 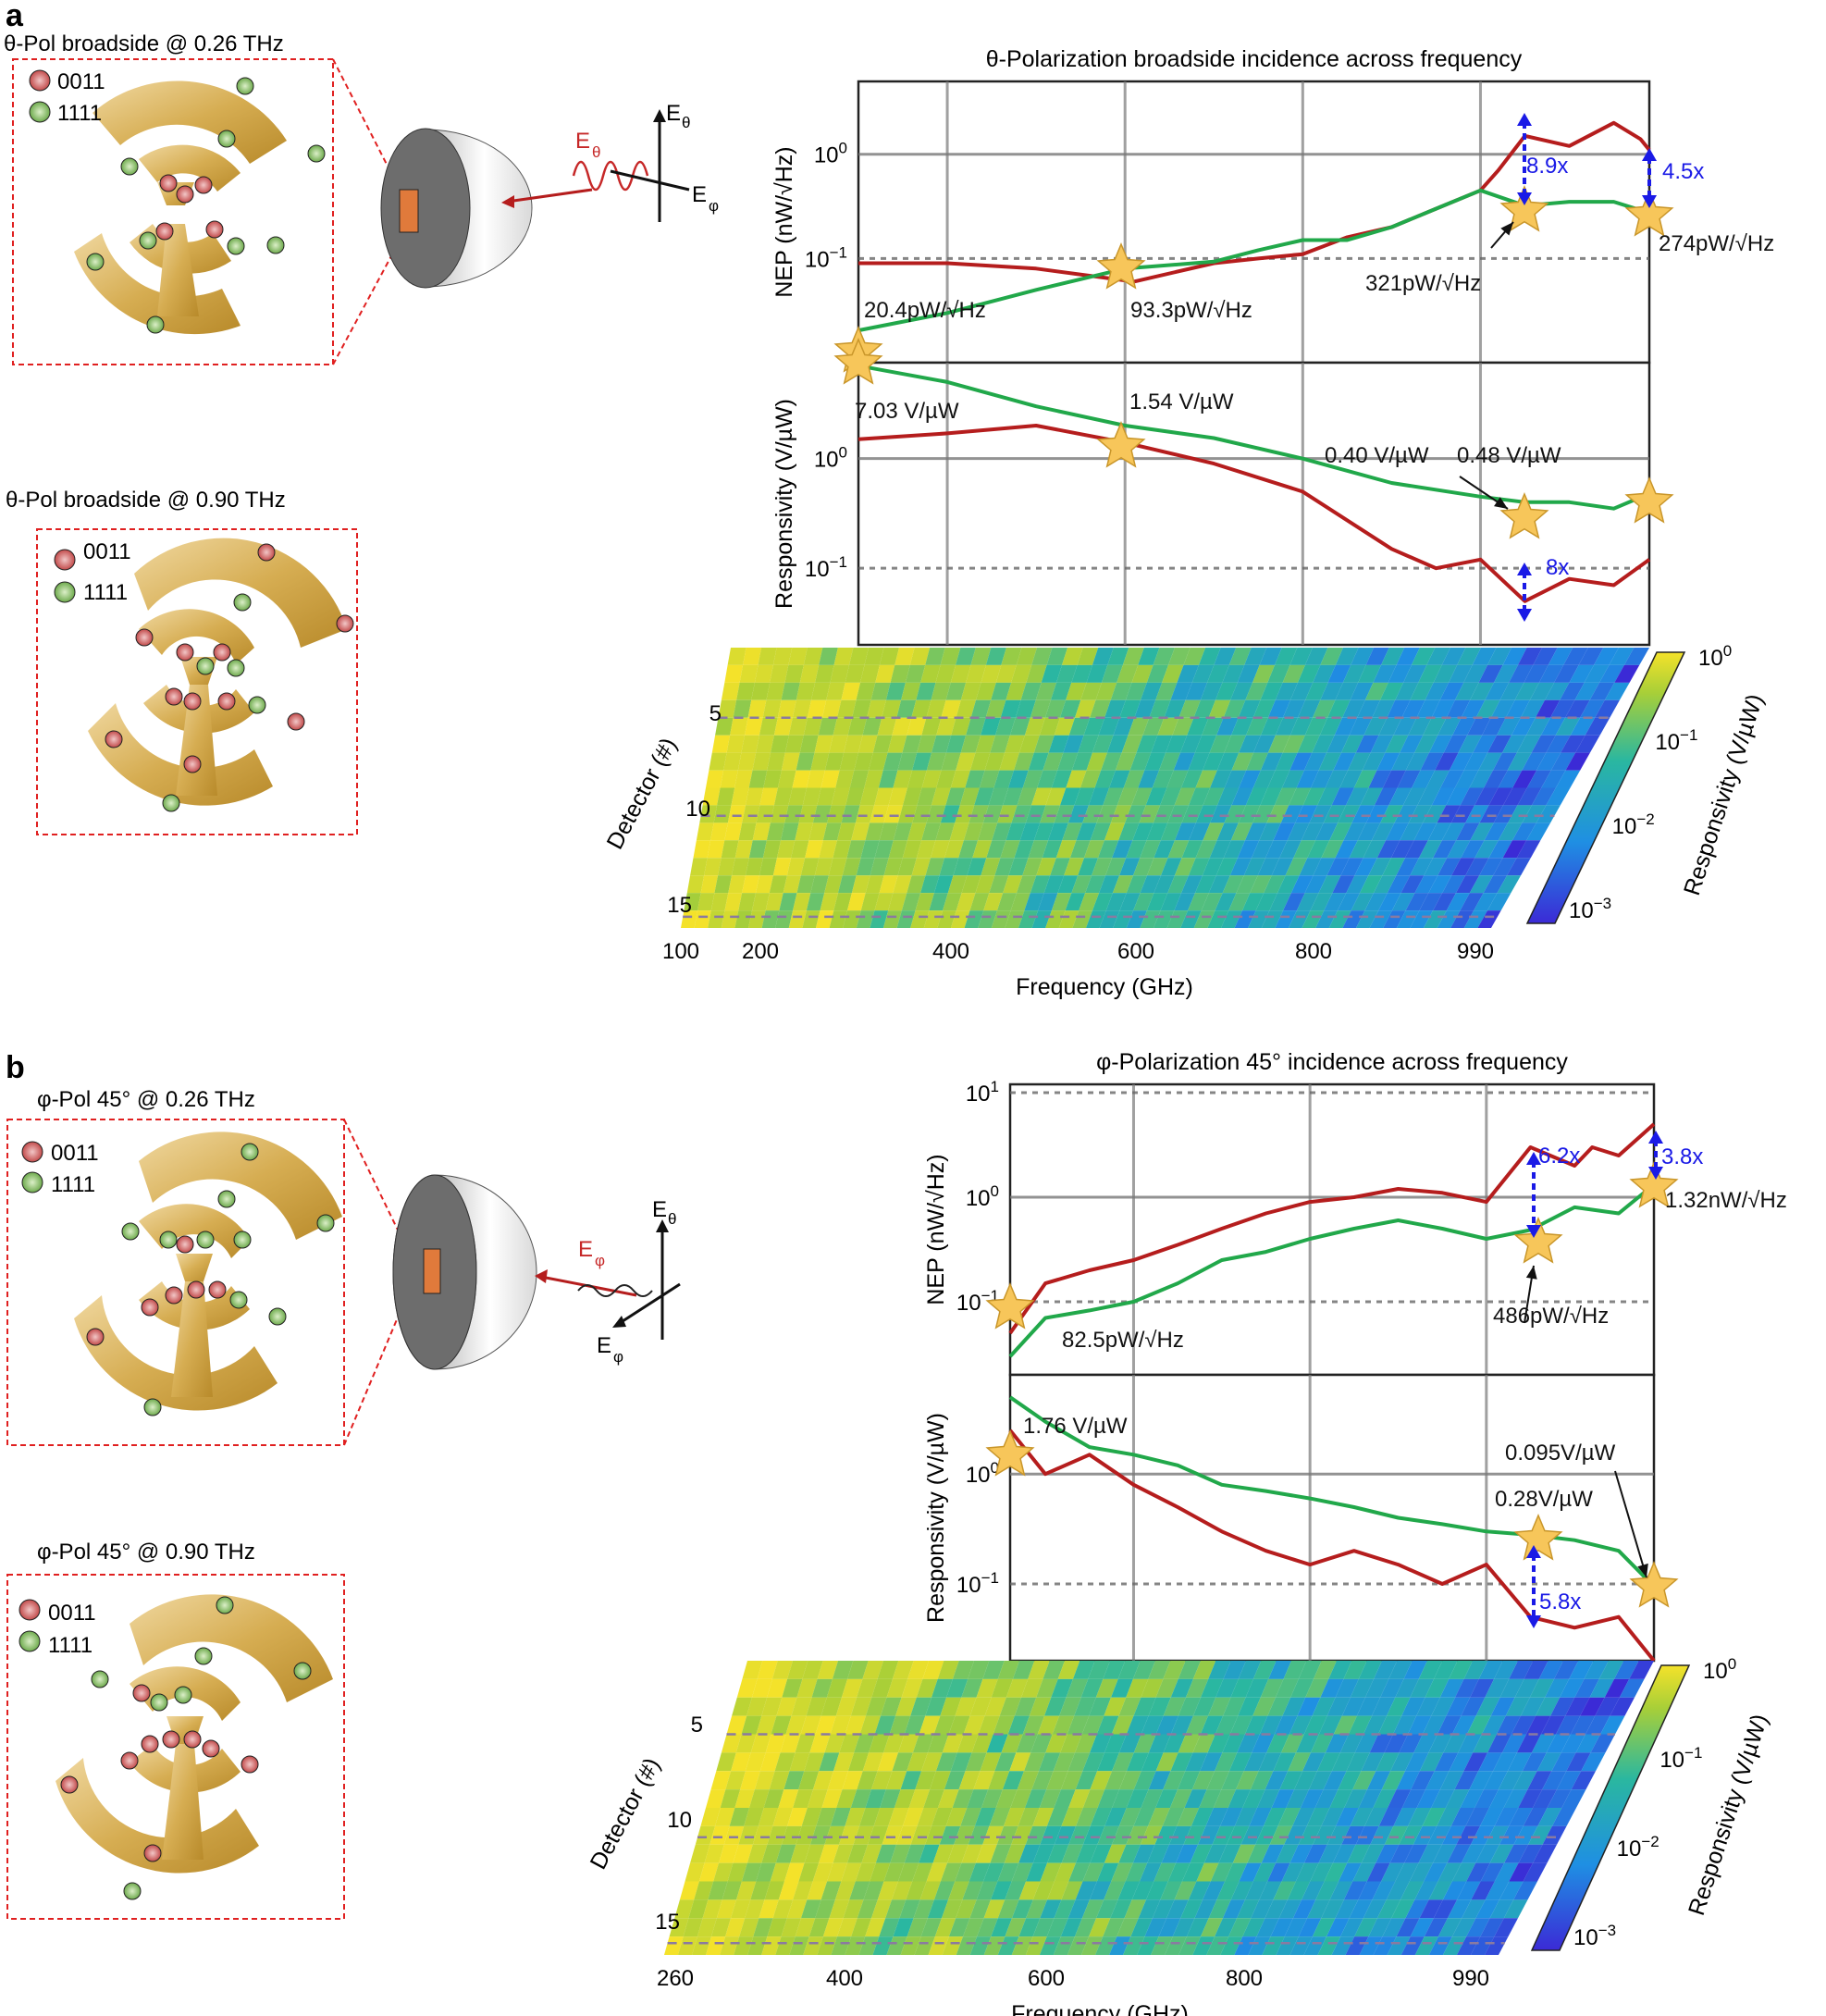 I want to click on ratio-arrow-head, so click(x=1533, y=1552).